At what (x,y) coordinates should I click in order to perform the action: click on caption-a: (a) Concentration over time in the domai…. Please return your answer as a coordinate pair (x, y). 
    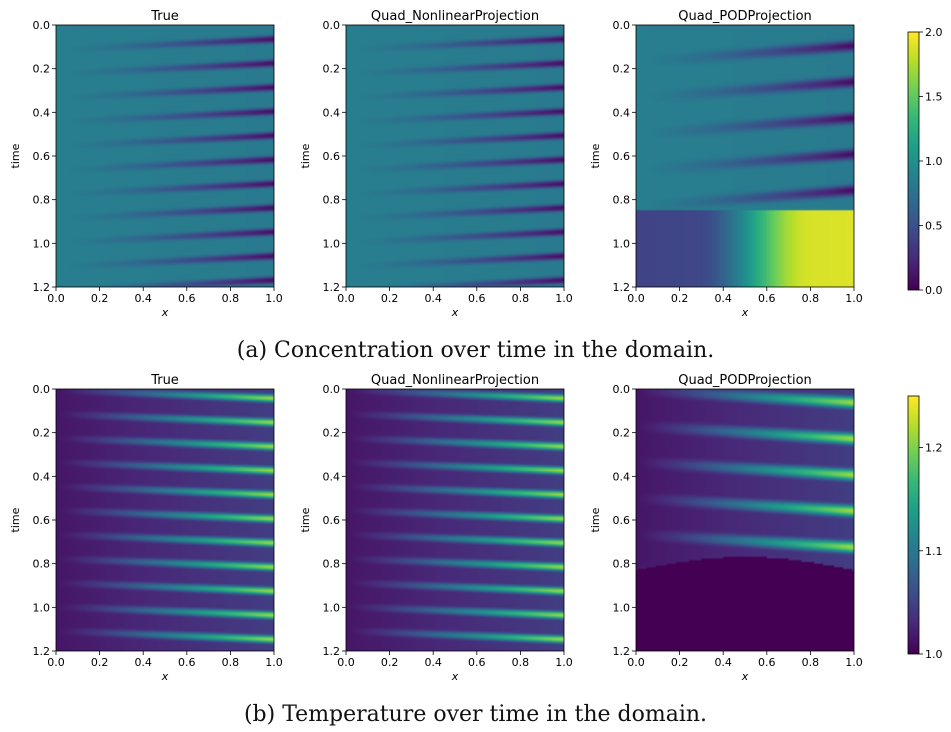
    Looking at the image, I should click on (475, 350).